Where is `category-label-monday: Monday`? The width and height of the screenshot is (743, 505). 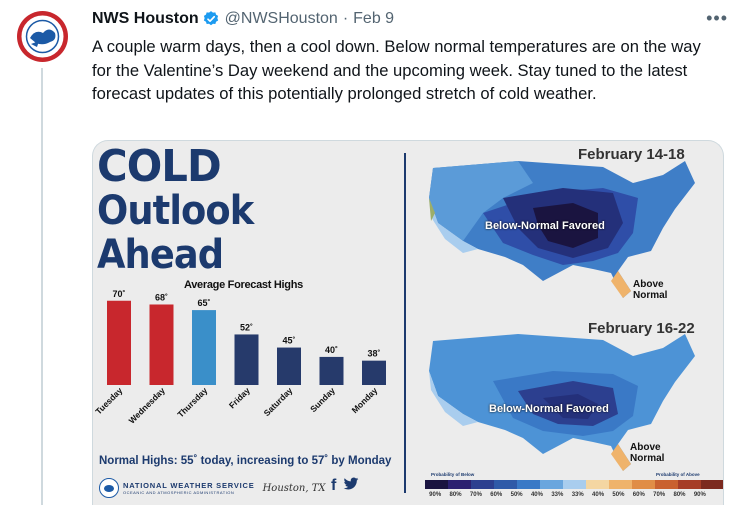
category-label-monday: Monday is located at coordinates (365, 400).